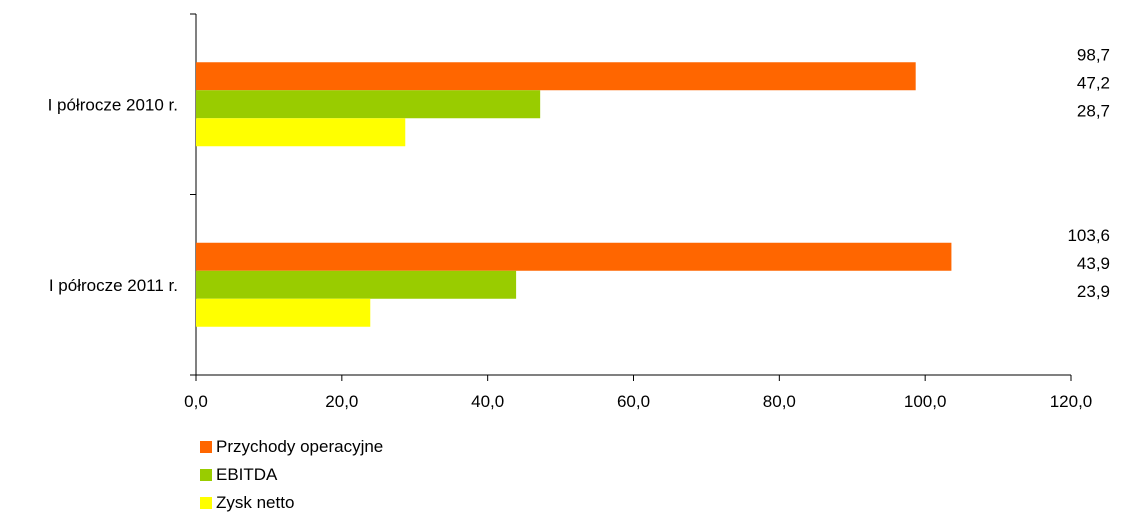  What do you see at coordinates (633, 401) in the screenshot?
I see `x-tick-label: 60,0` at bounding box center [633, 401].